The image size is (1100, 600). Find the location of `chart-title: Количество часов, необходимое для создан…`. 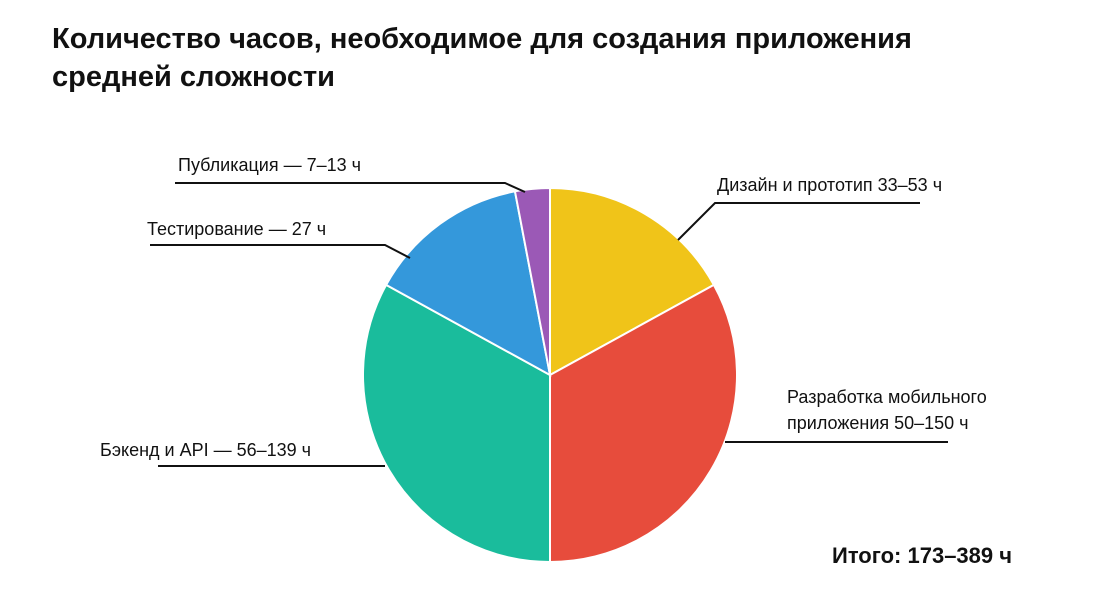

chart-title: Количество часов, необходимое для создан… is located at coordinates (482, 58).